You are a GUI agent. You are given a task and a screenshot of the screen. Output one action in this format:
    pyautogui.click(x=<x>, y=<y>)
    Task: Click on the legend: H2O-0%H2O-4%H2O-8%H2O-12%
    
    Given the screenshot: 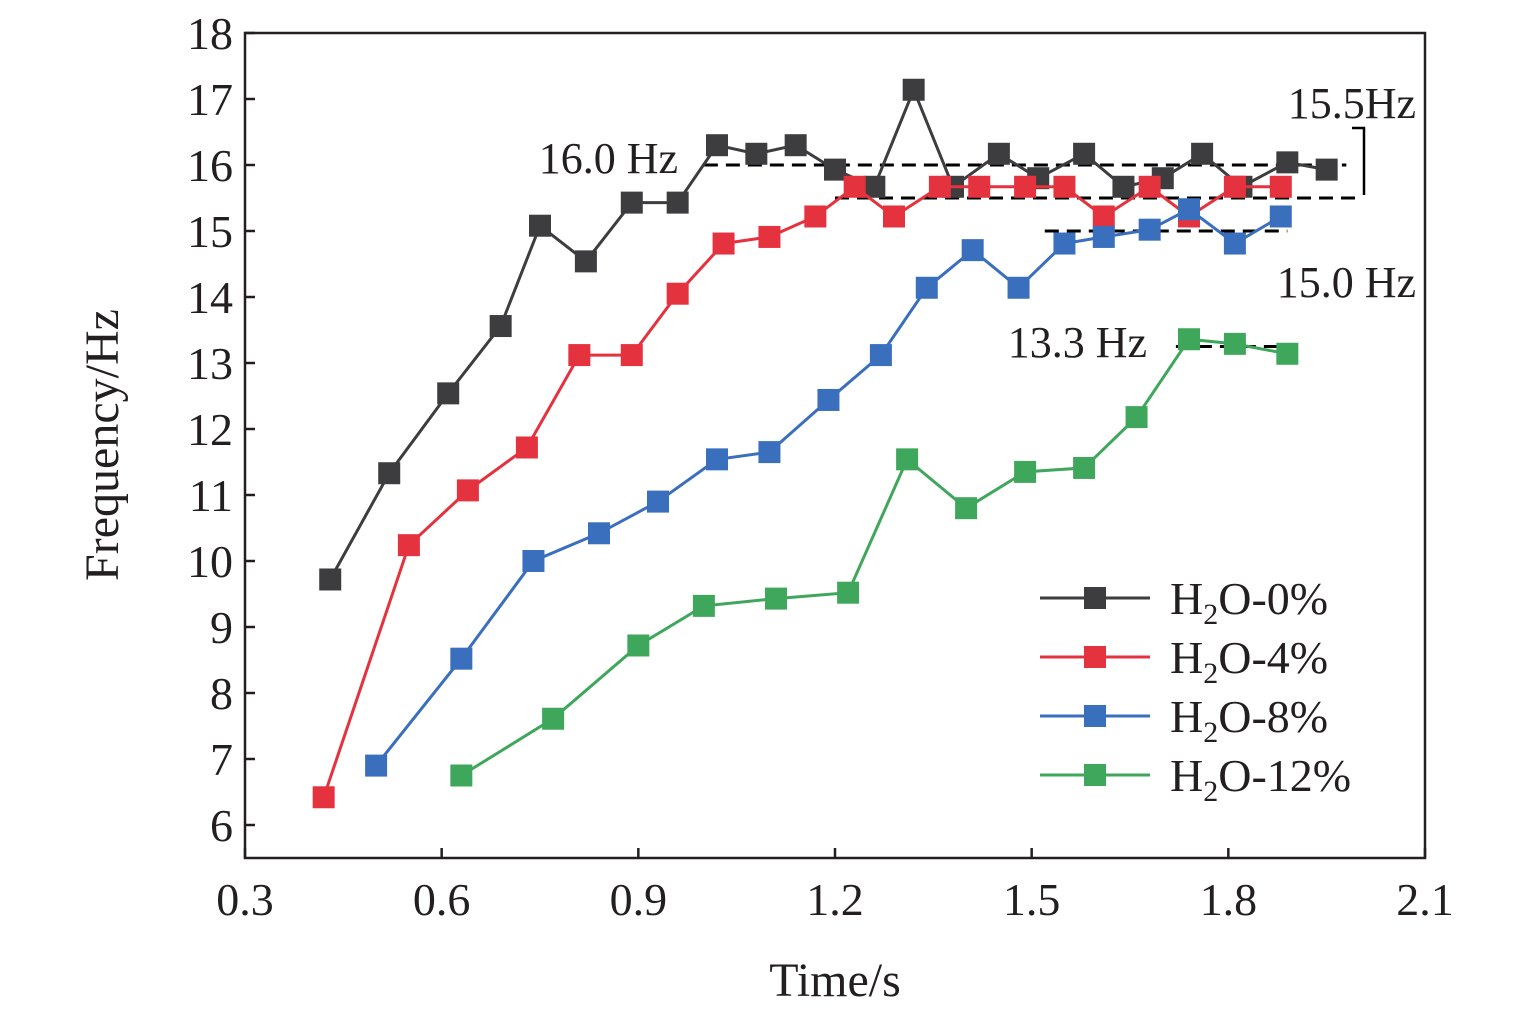 What is the action you would take?
    pyautogui.click(x=1195, y=690)
    